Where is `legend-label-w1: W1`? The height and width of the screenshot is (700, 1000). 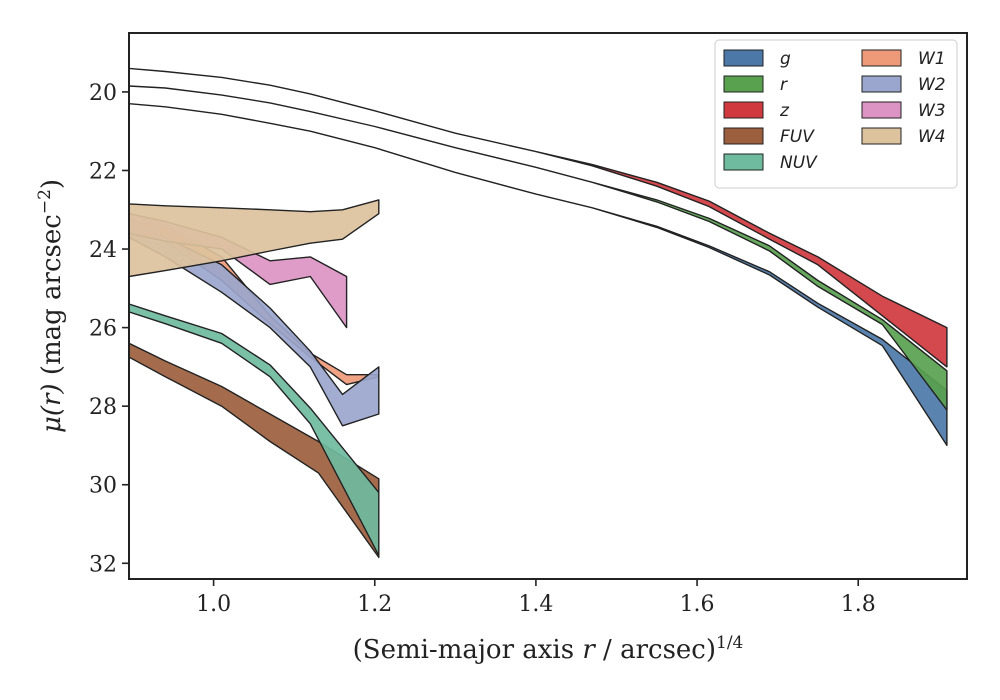
legend-label-w1: W1 is located at coordinates (932, 59).